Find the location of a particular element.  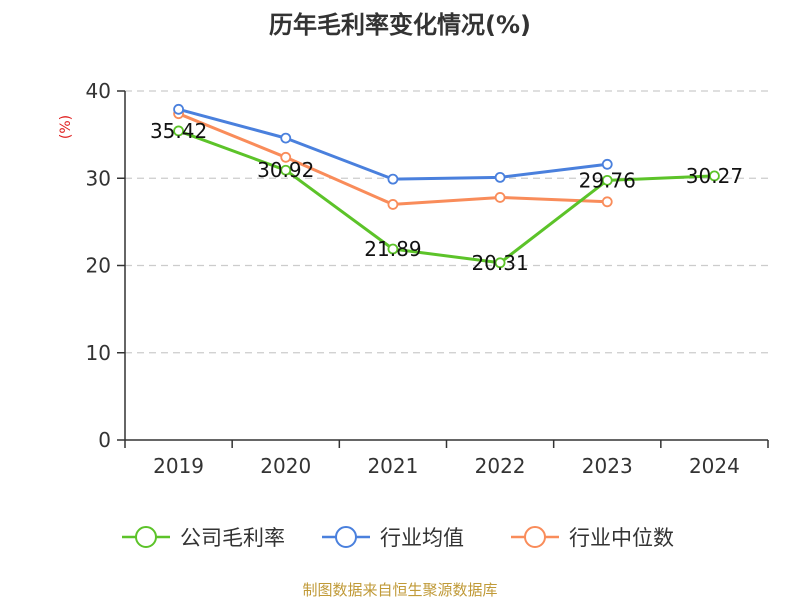

data-label: 21.89 is located at coordinates (392, 249).